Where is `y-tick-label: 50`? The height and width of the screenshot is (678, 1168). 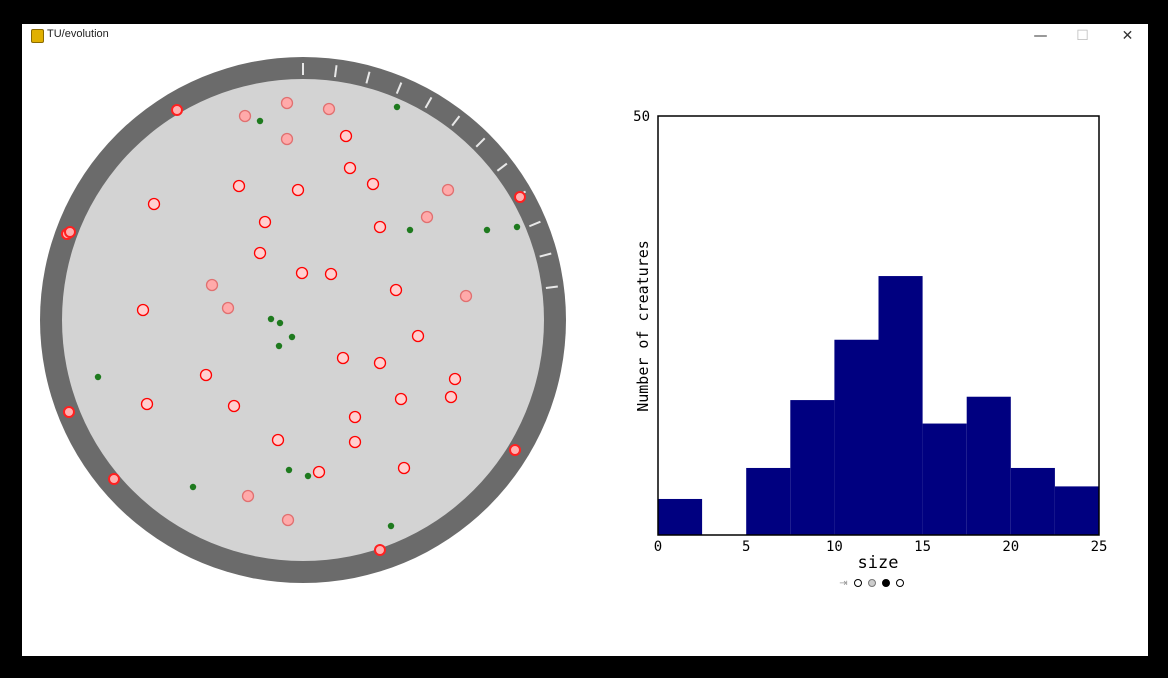
y-tick-label: 50 is located at coordinates (641, 117).